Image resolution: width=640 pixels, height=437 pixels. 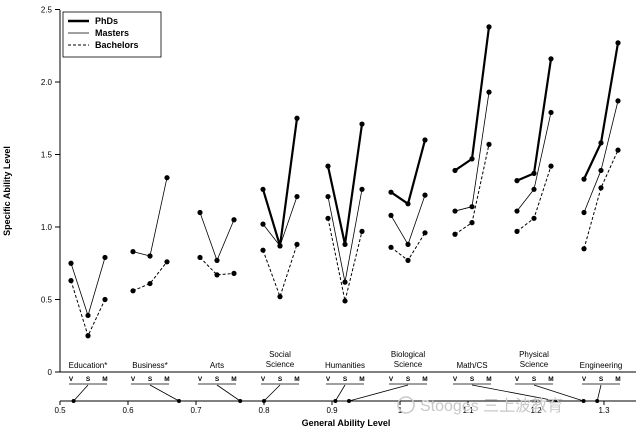 What do you see at coordinates (534, 359) in the screenshot?
I see `group-label: Physical Science` at bounding box center [534, 359].